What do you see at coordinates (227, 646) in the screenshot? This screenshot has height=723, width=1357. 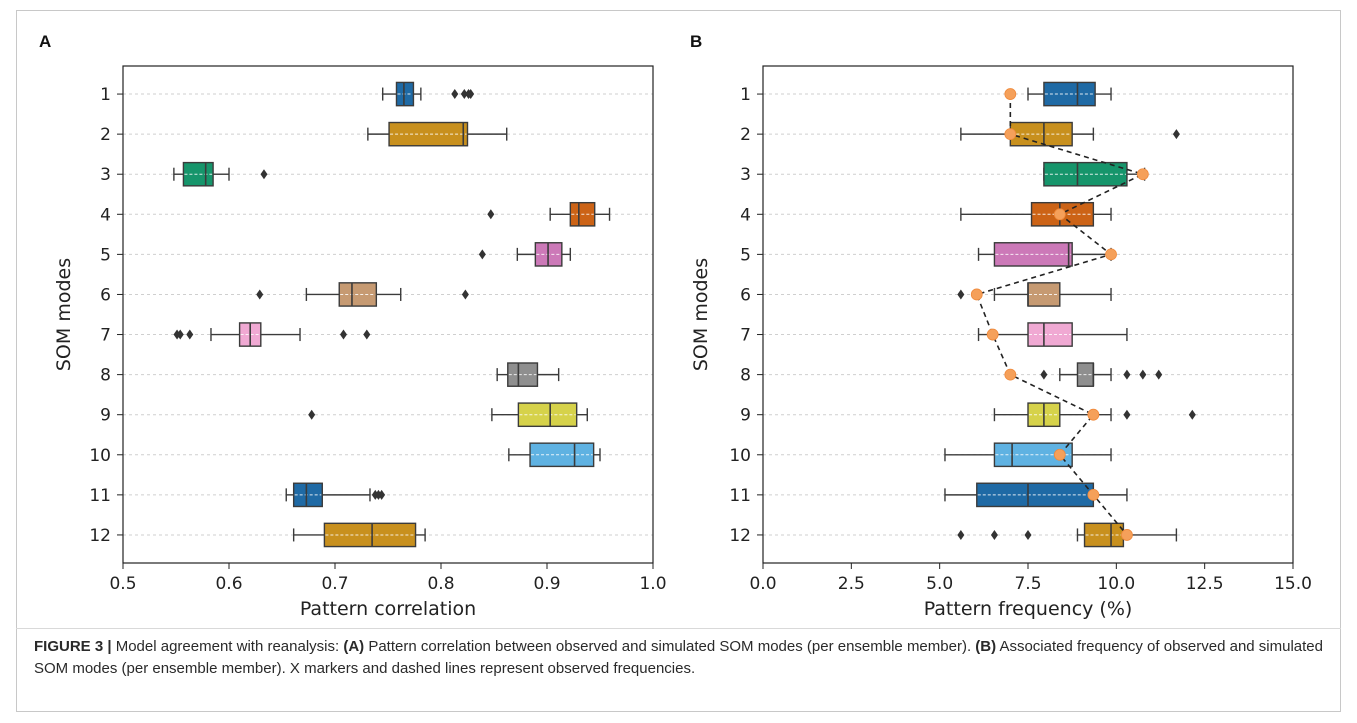 I see `caption-intro: Model agreement with reanalysis:` at bounding box center [227, 646].